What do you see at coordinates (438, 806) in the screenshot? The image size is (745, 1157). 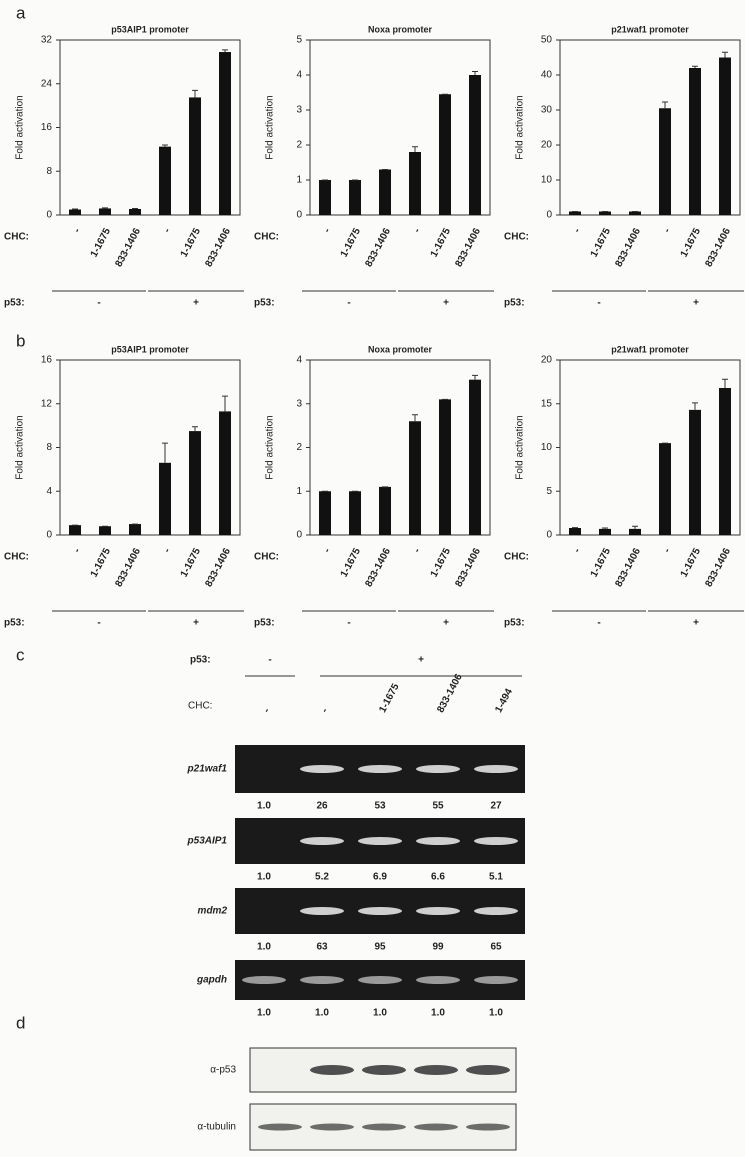 I see `quantity: 55` at bounding box center [438, 806].